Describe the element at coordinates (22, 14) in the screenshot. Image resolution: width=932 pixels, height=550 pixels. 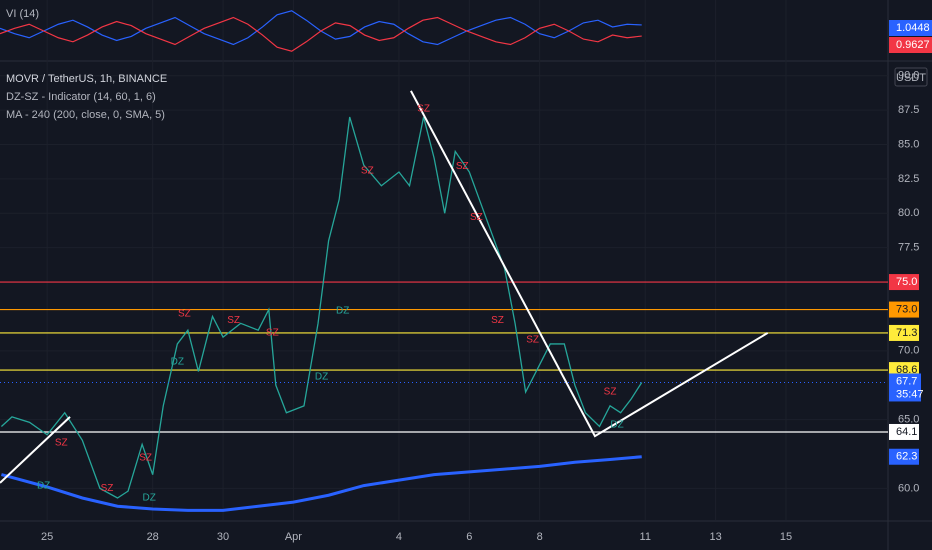
I see `vi-title: VI (14)` at that location.